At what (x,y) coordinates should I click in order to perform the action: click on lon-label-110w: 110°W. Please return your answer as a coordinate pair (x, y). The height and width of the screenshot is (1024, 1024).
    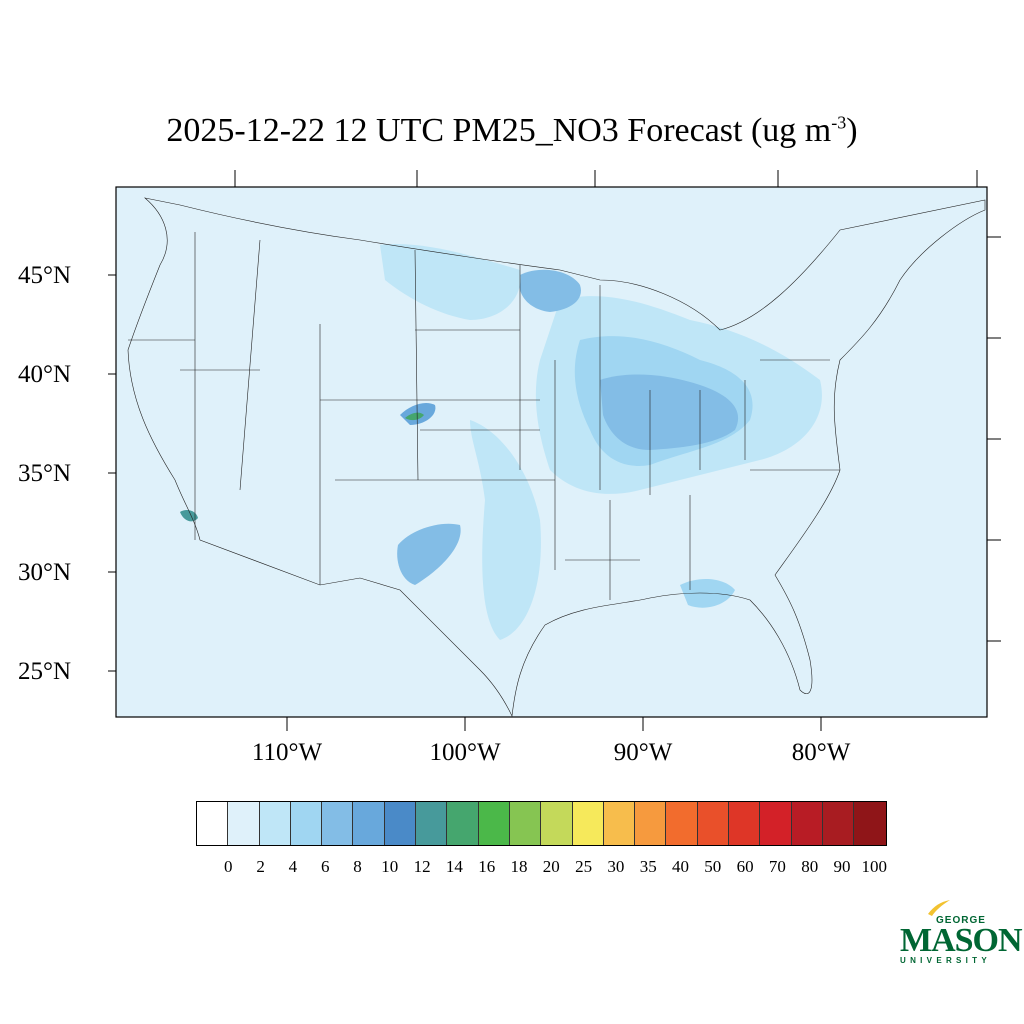
    Looking at the image, I should click on (287, 752).